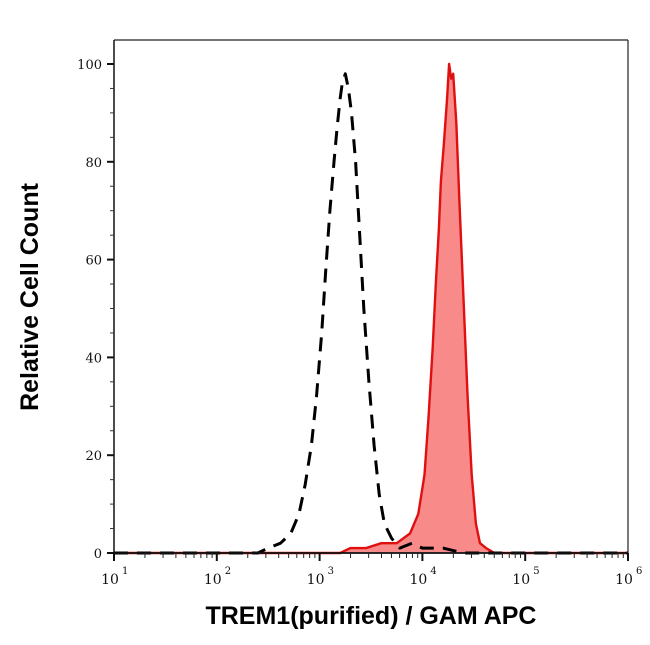 This screenshot has height=645, width=650. What do you see at coordinates (331, 571) in the screenshot?
I see `x-tick-exponent: 3` at bounding box center [331, 571].